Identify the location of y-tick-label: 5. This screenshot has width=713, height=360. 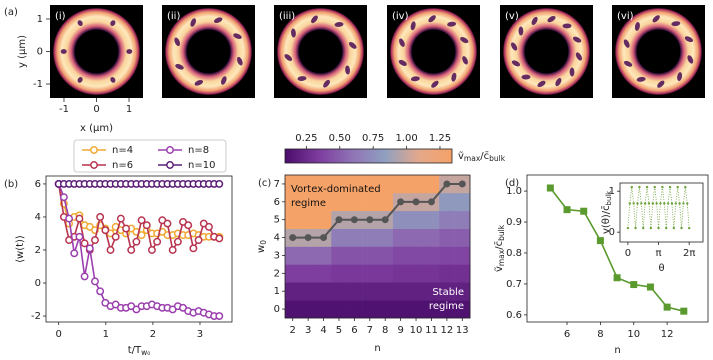
(277, 220).